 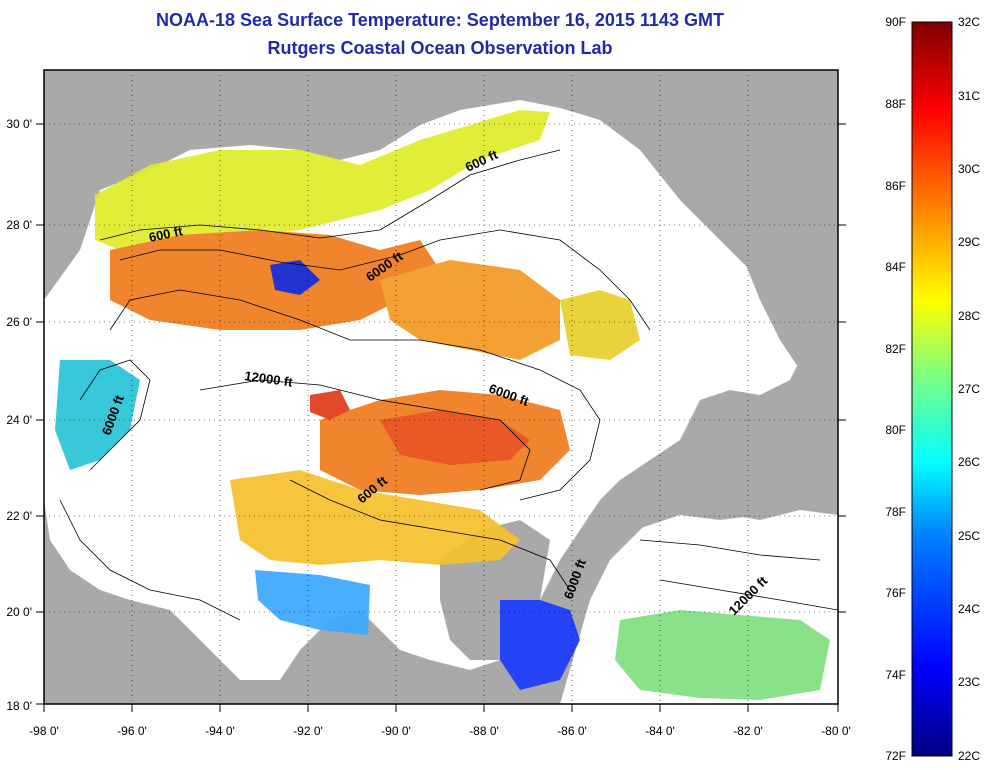 I want to click on lat-label: 22 0', so click(x=19, y=516).